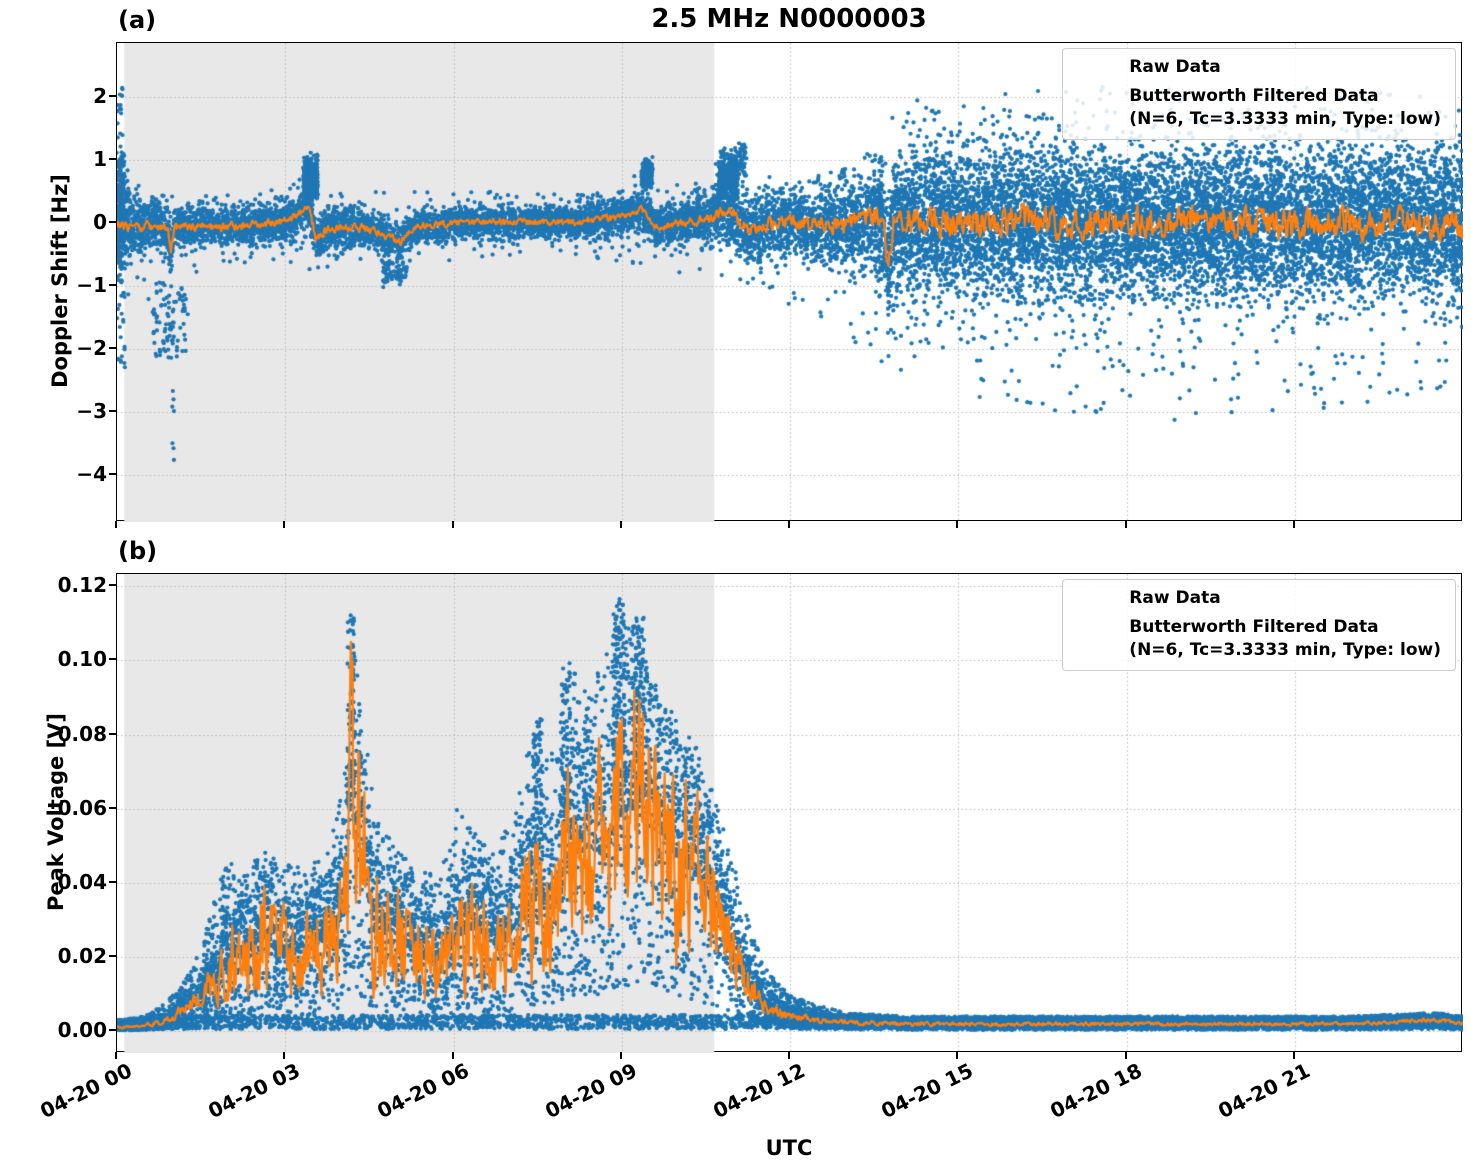  I want to click on x-tick-label: 04-20 15, so click(927, 1091).